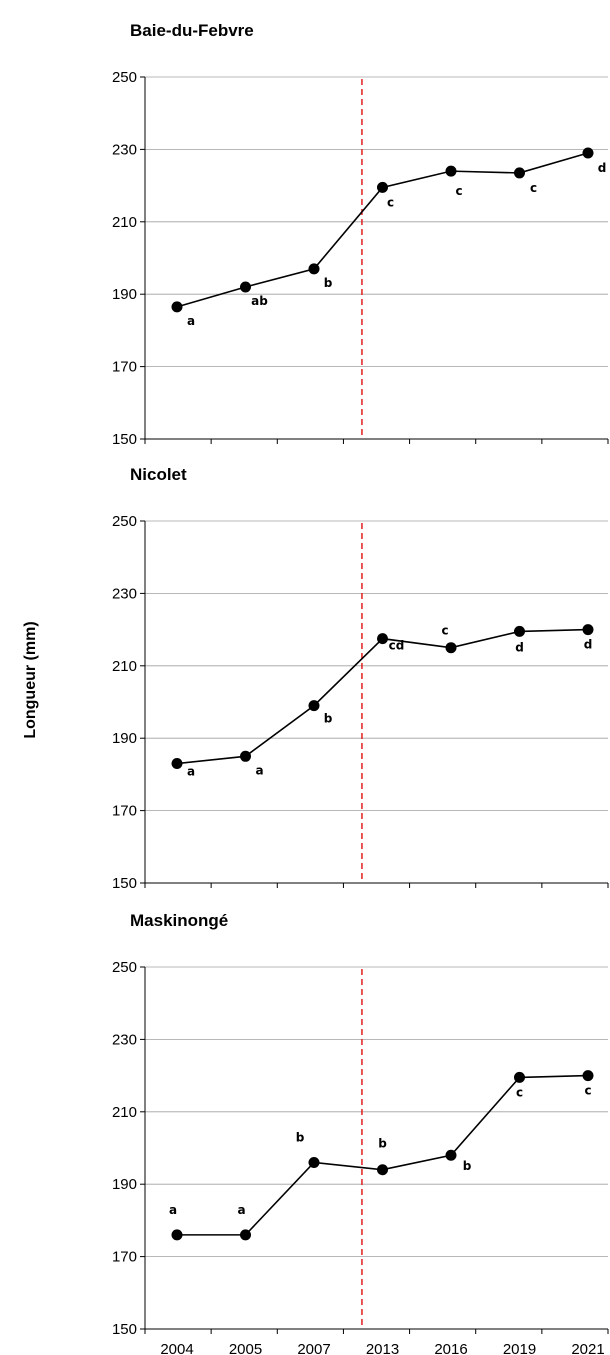 This screenshot has width=610, height=1355. Describe the element at coordinates (259, 301) in the screenshot. I see `significance-letter: ab` at that location.